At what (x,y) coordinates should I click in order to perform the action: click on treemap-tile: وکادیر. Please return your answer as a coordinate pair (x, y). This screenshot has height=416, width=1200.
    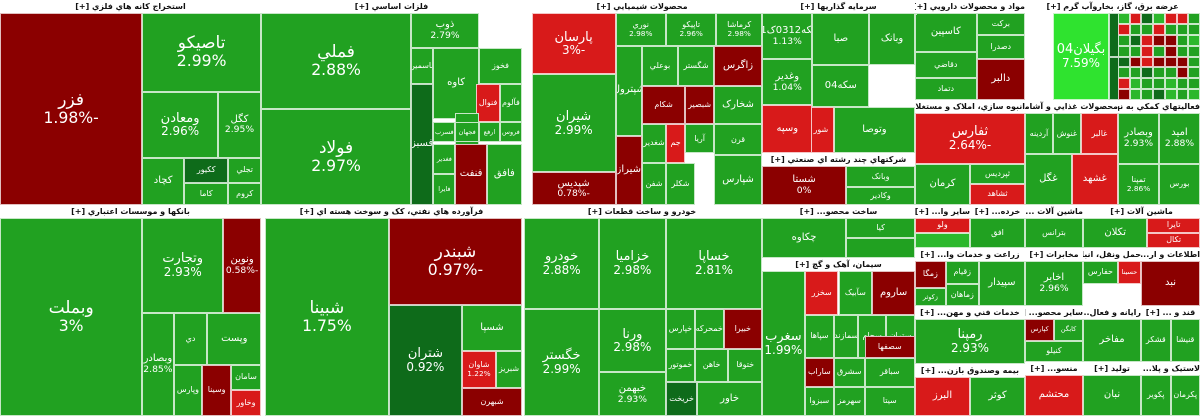
    Looking at the image, I should click on (880, 196).